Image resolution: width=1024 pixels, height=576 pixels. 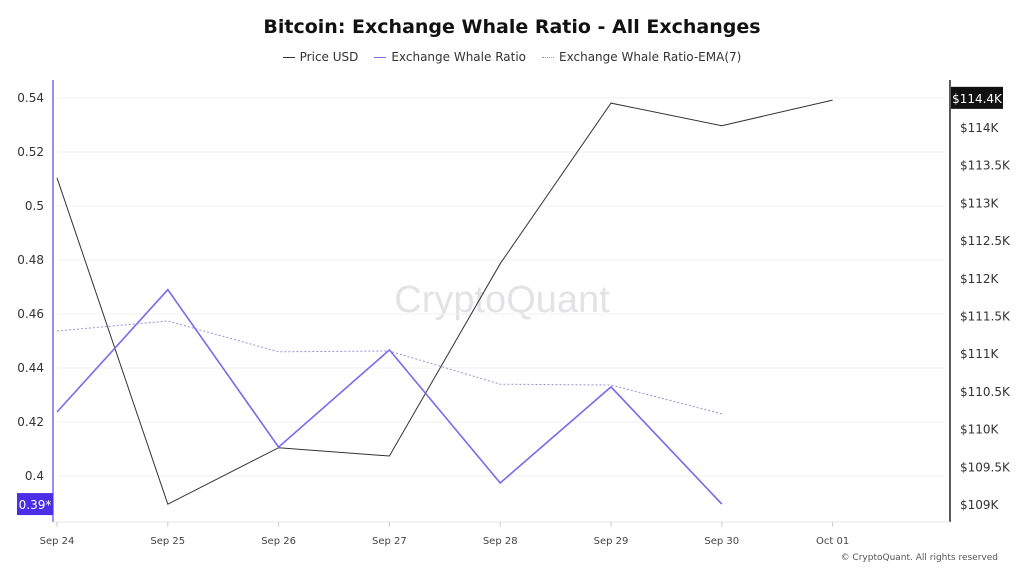 I want to click on x-tick-label: Sep 28, so click(x=500, y=541).